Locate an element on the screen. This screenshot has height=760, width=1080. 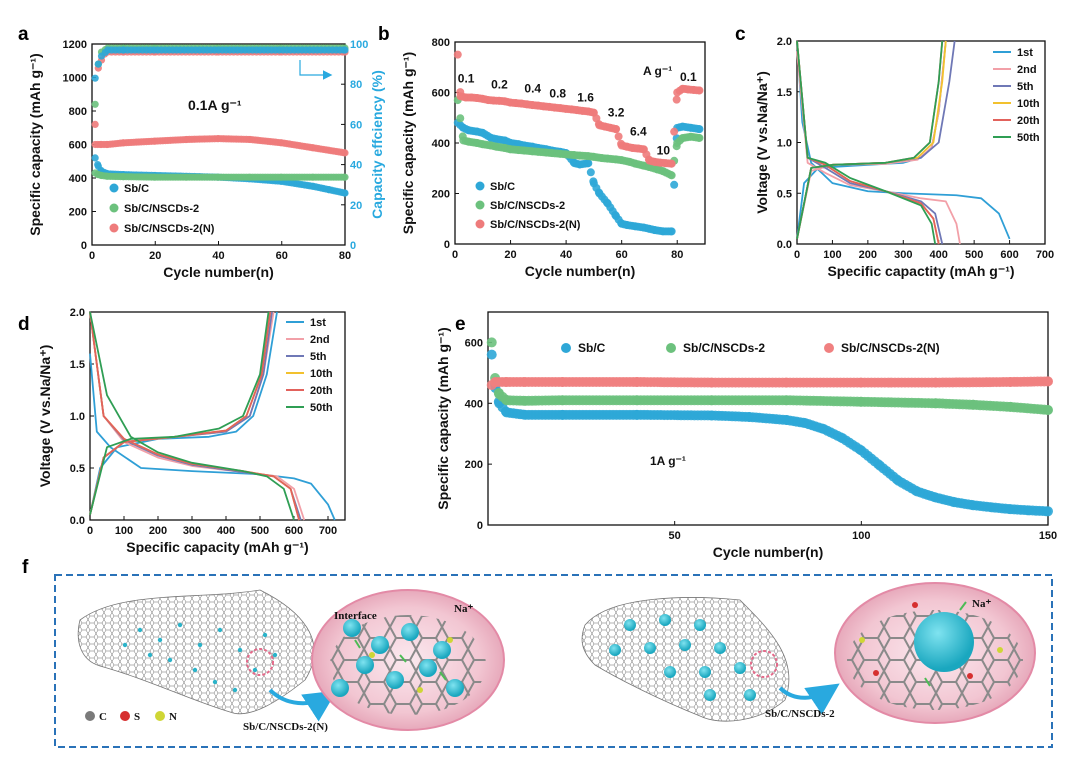
curve-20th-discharge is located at coordinates (194, 416).